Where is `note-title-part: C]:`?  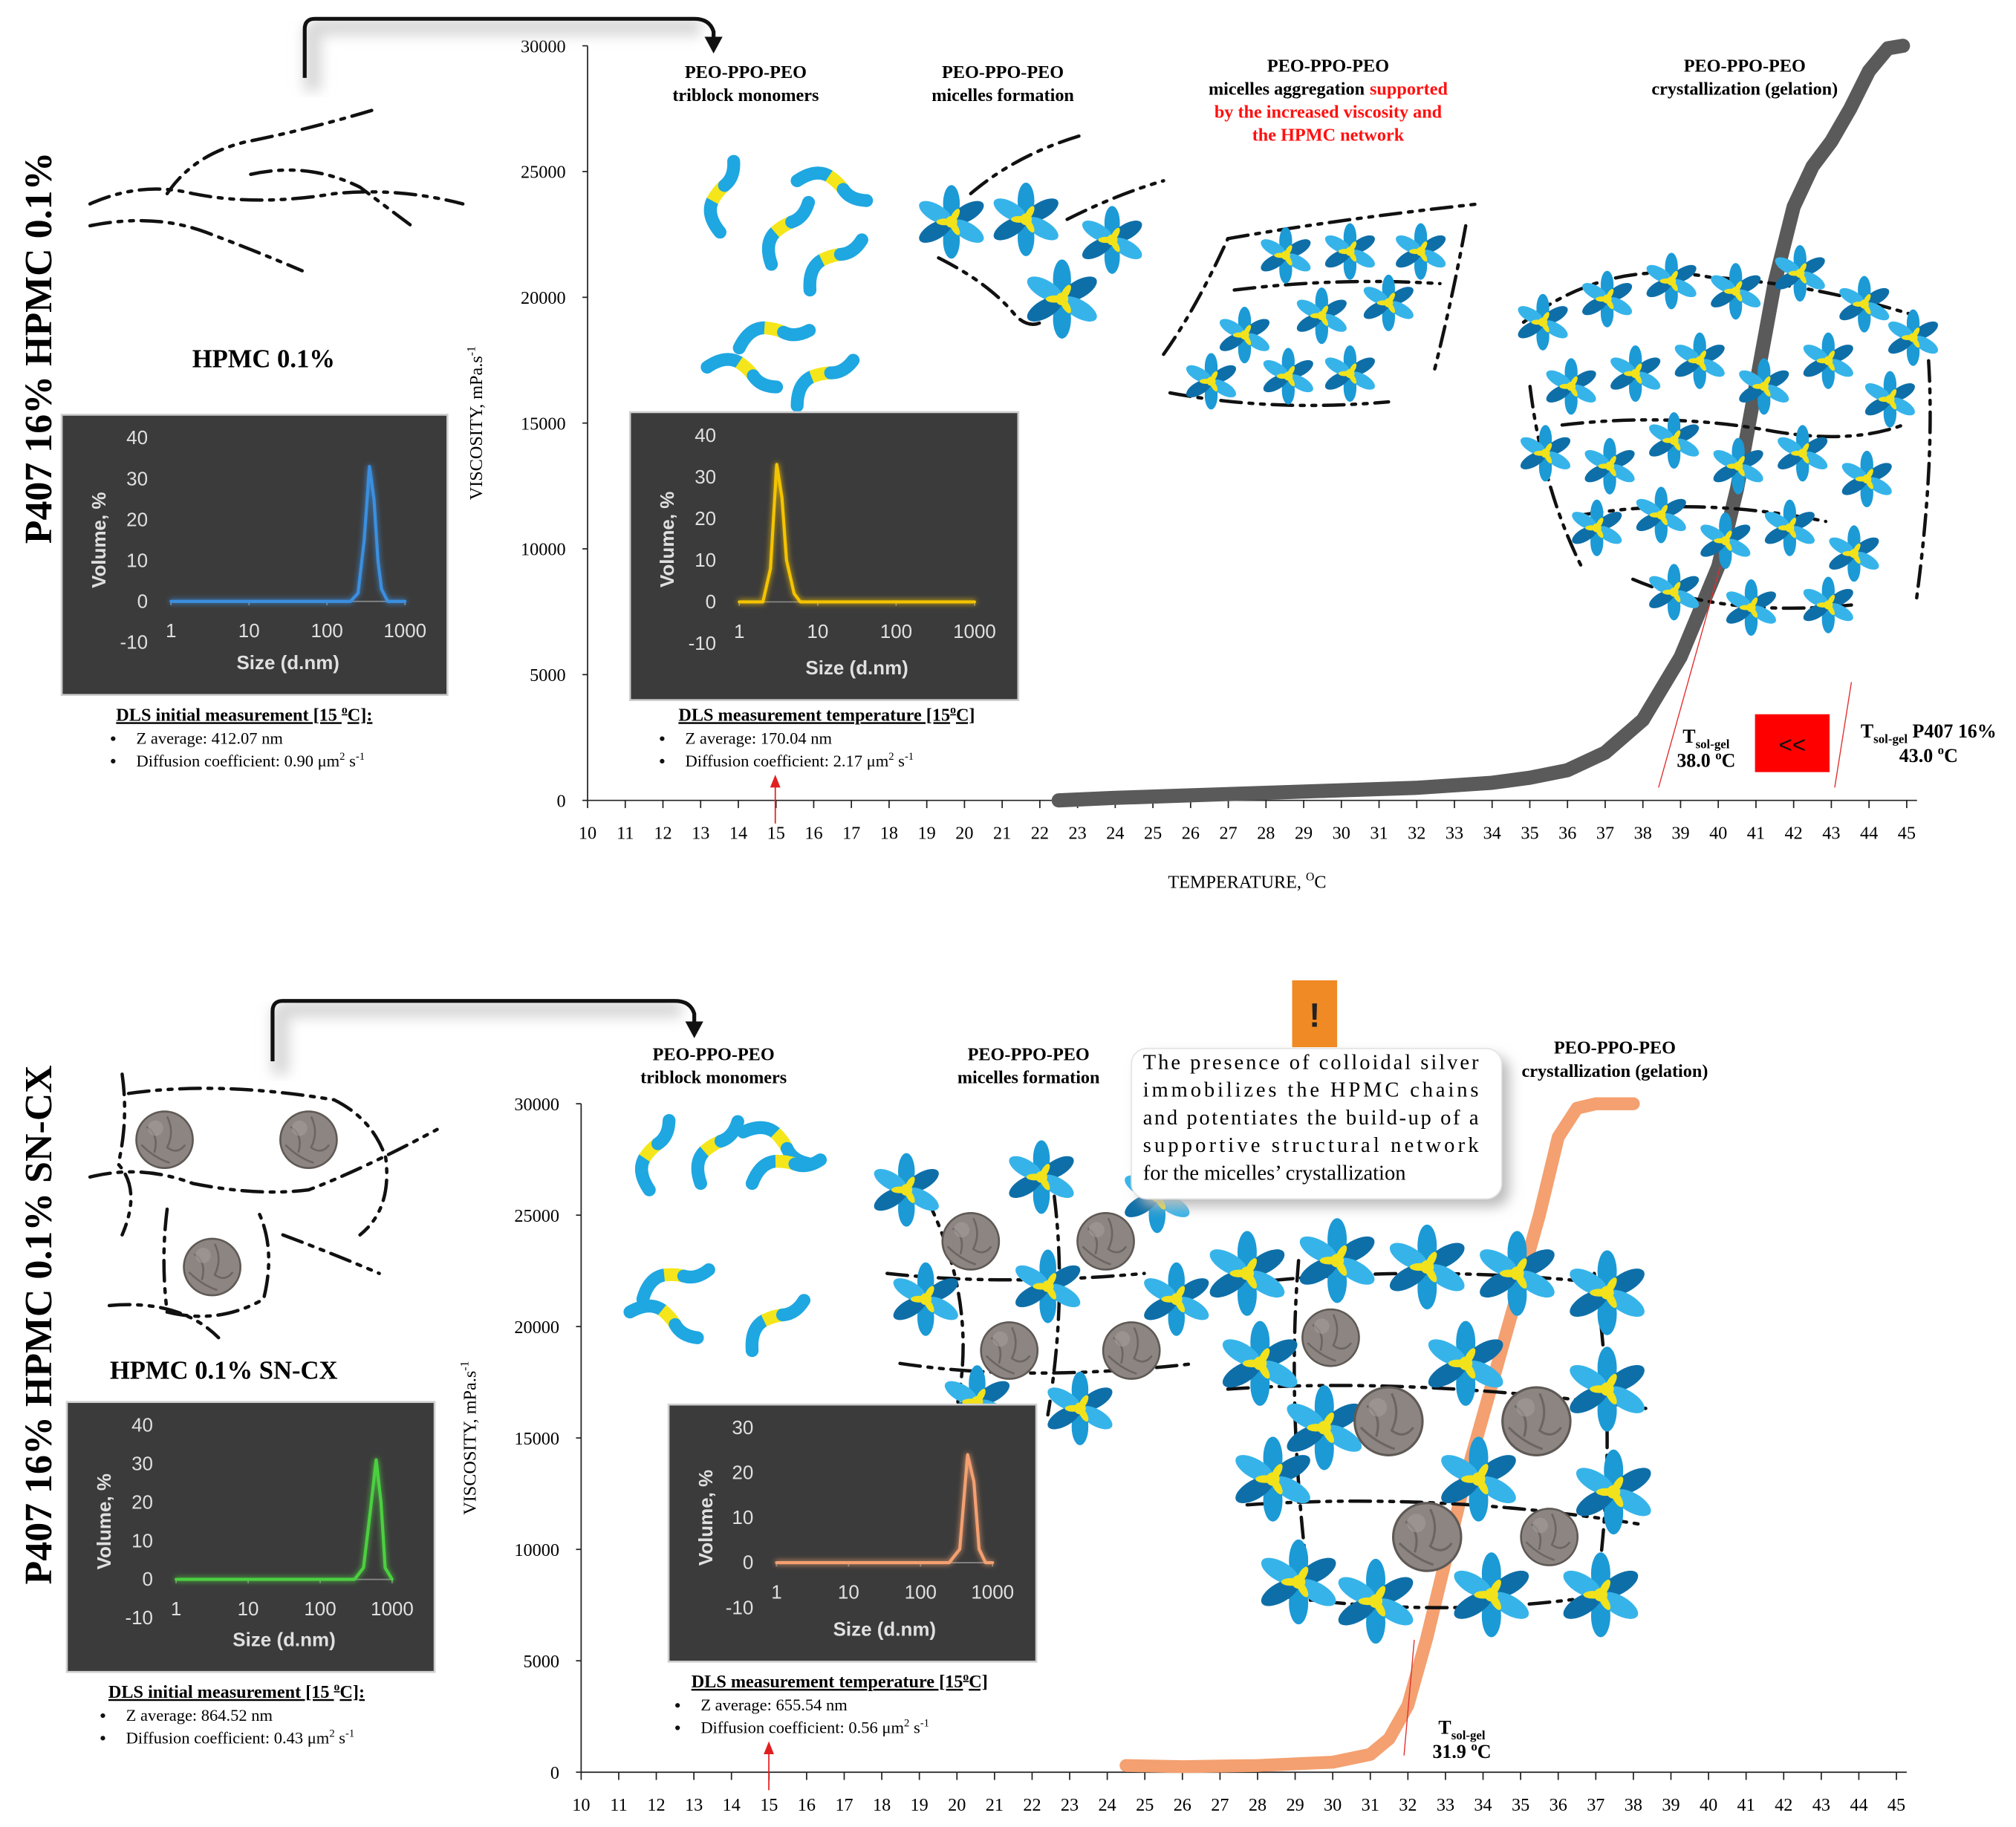 note-title-part: C]: is located at coordinates (361, 715).